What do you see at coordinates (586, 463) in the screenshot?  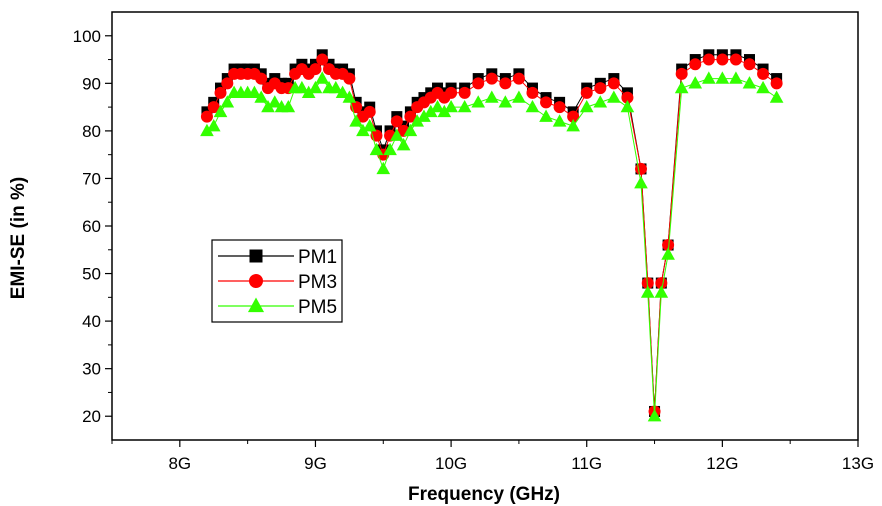 I see `x-tick-label: 11G` at bounding box center [586, 463].